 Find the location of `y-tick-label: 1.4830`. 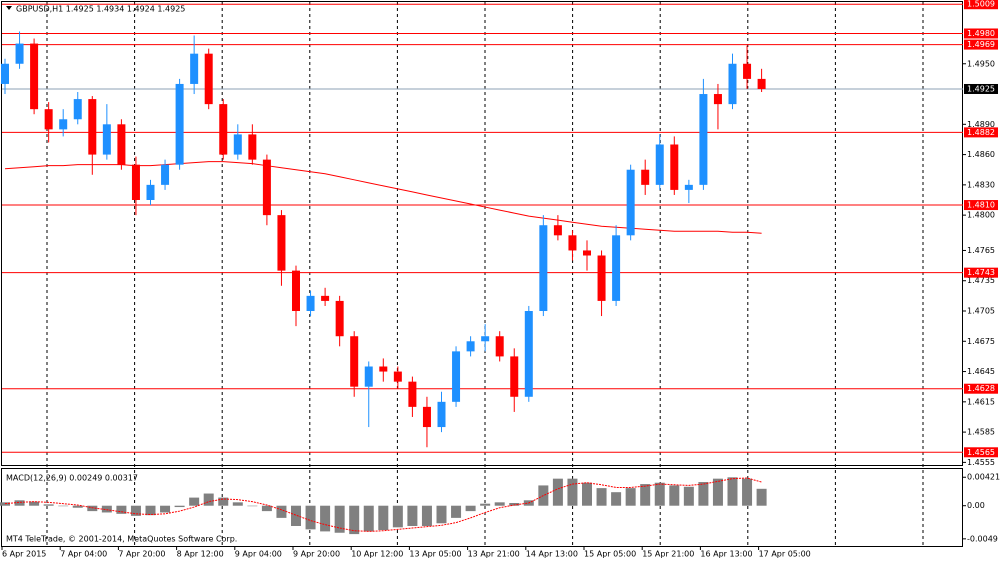

y-tick-label: 1.4830 is located at coordinates (981, 184).